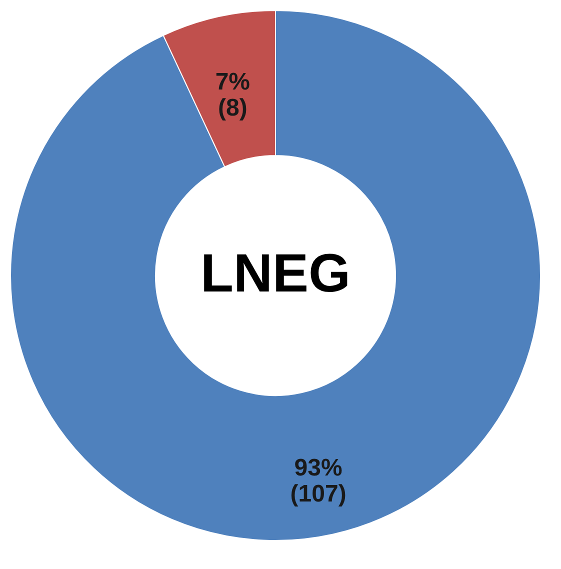 The image size is (561, 569). I want to click on data-label: 93% (107), so click(318, 481).